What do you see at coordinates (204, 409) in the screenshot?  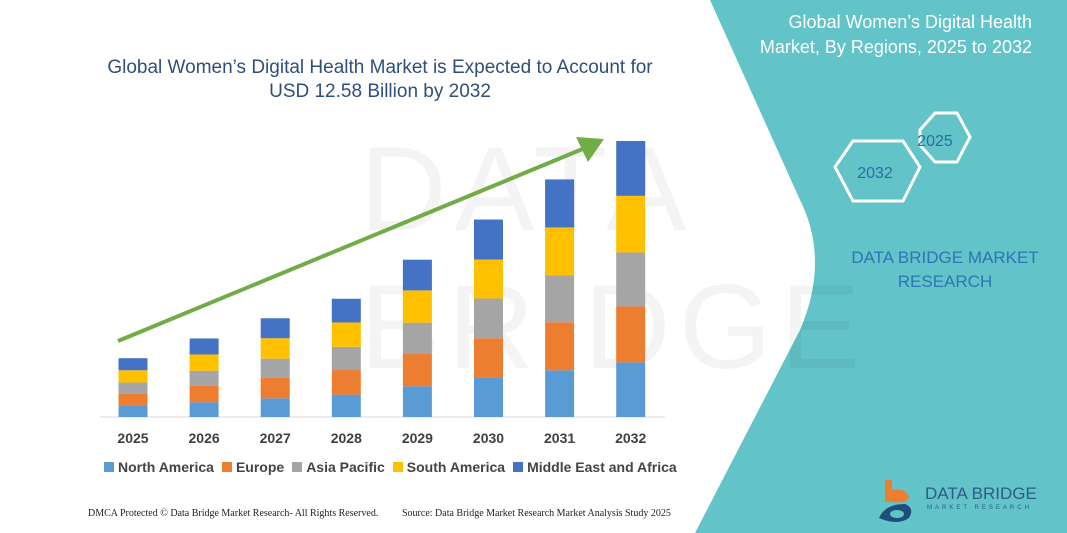 I see `bar-segment-2026-north-america` at bounding box center [204, 409].